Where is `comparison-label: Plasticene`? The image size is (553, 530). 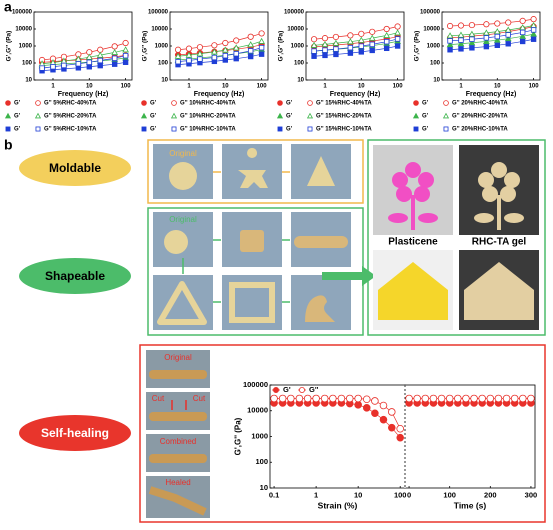 comparison-label: Plasticene is located at coordinates (413, 242).